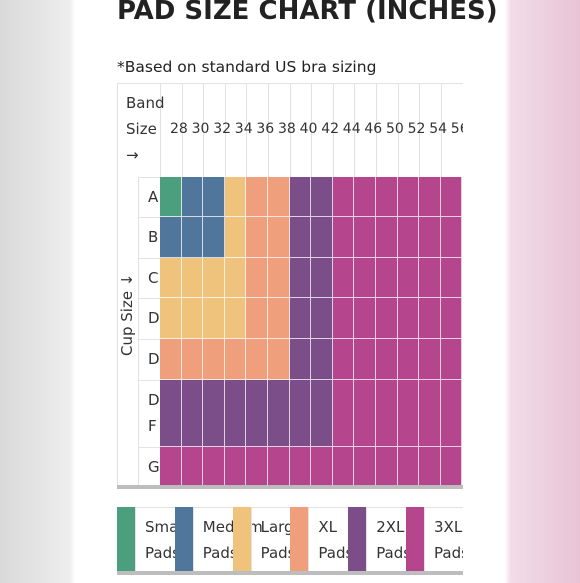  Describe the element at coordinates (145, 129) in the screenshot. I see `band-header: Band Size →` at that location.